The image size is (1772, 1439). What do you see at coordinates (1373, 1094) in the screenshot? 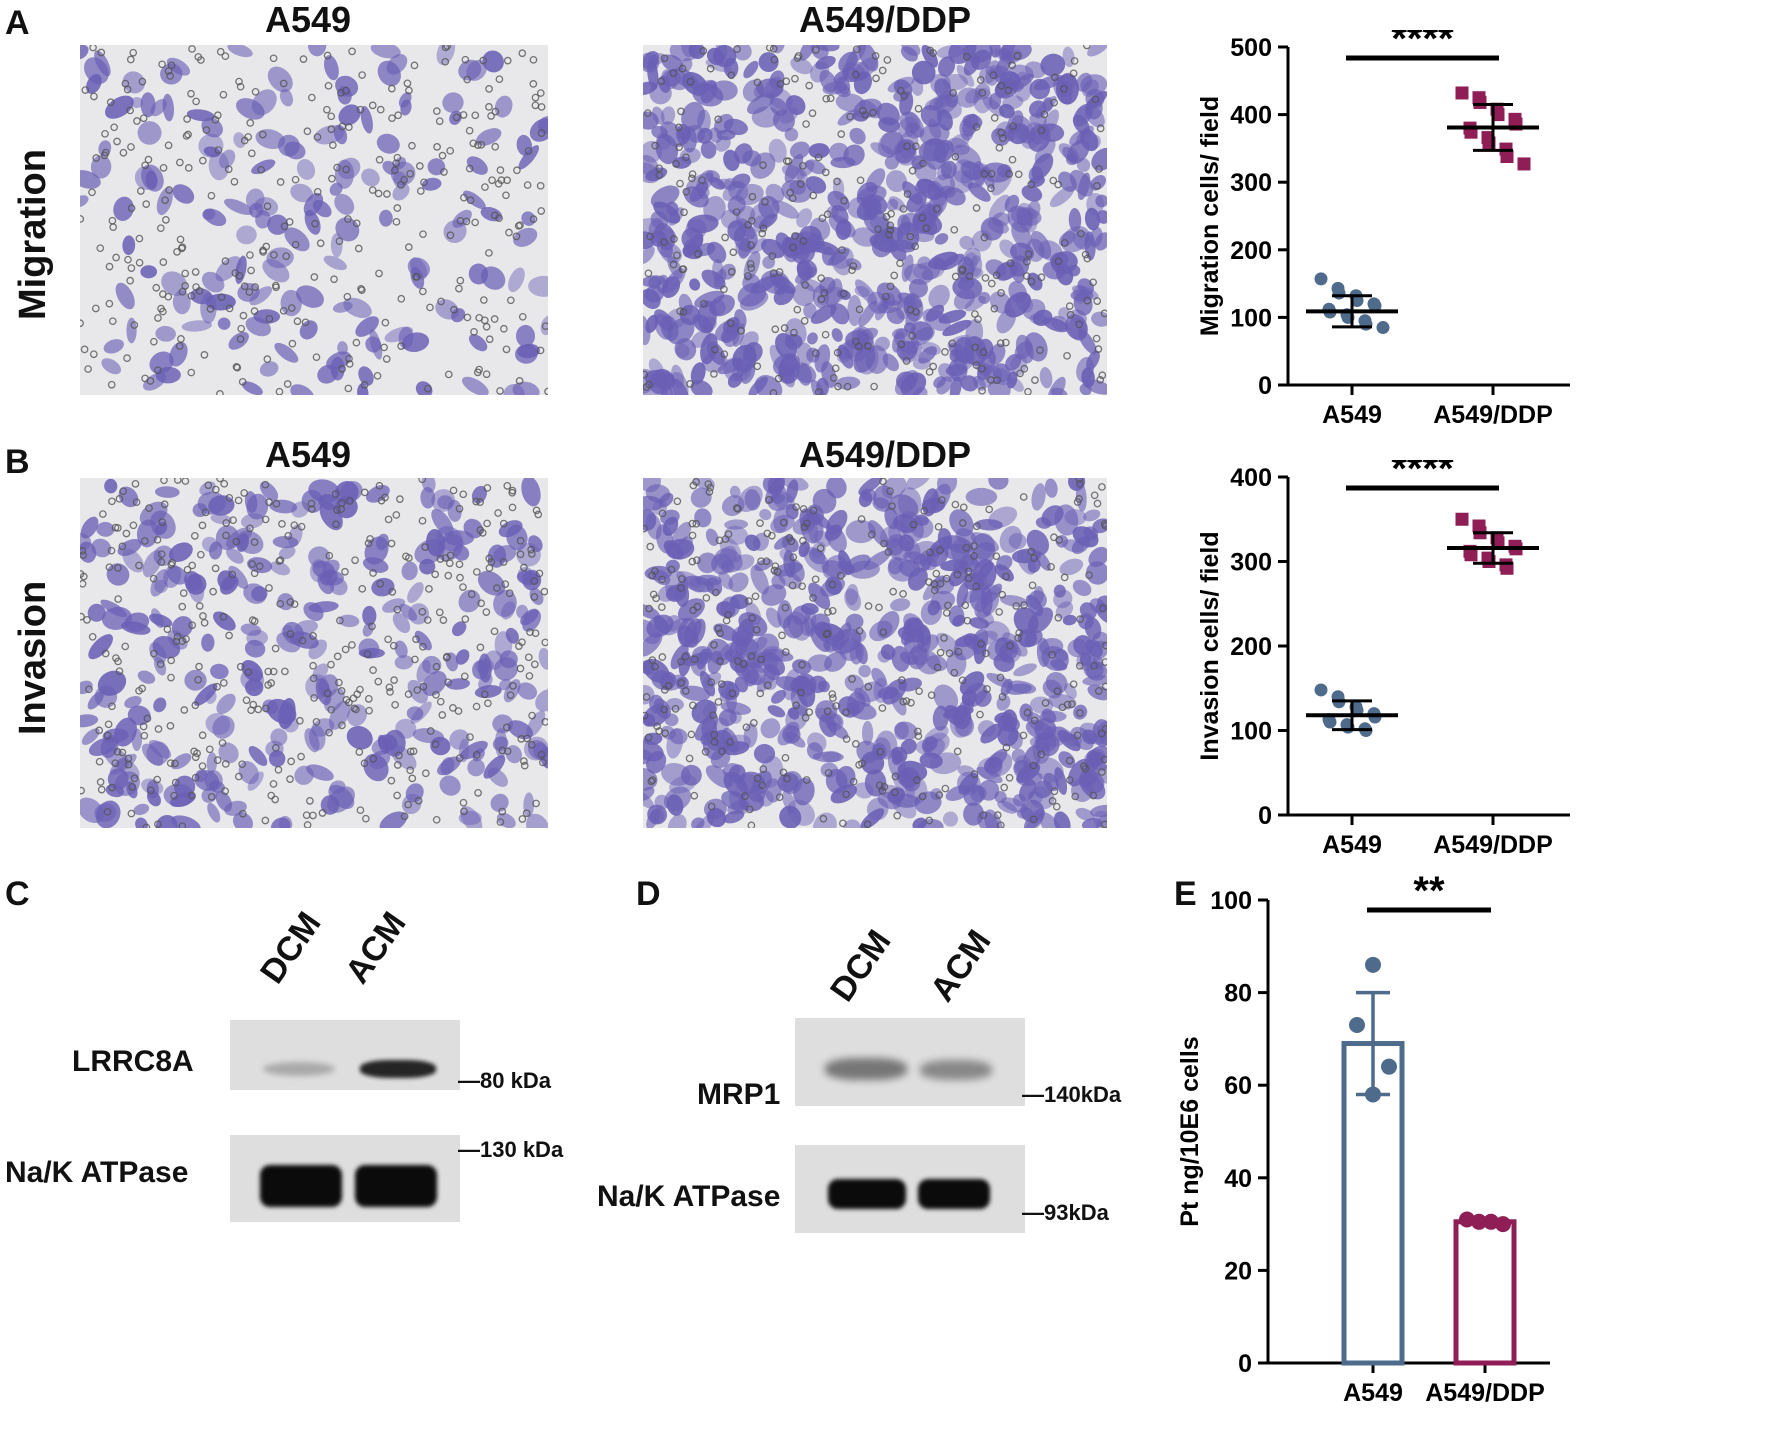
I see `chart-e-point-a549` at bounding box center [1373, 1094].